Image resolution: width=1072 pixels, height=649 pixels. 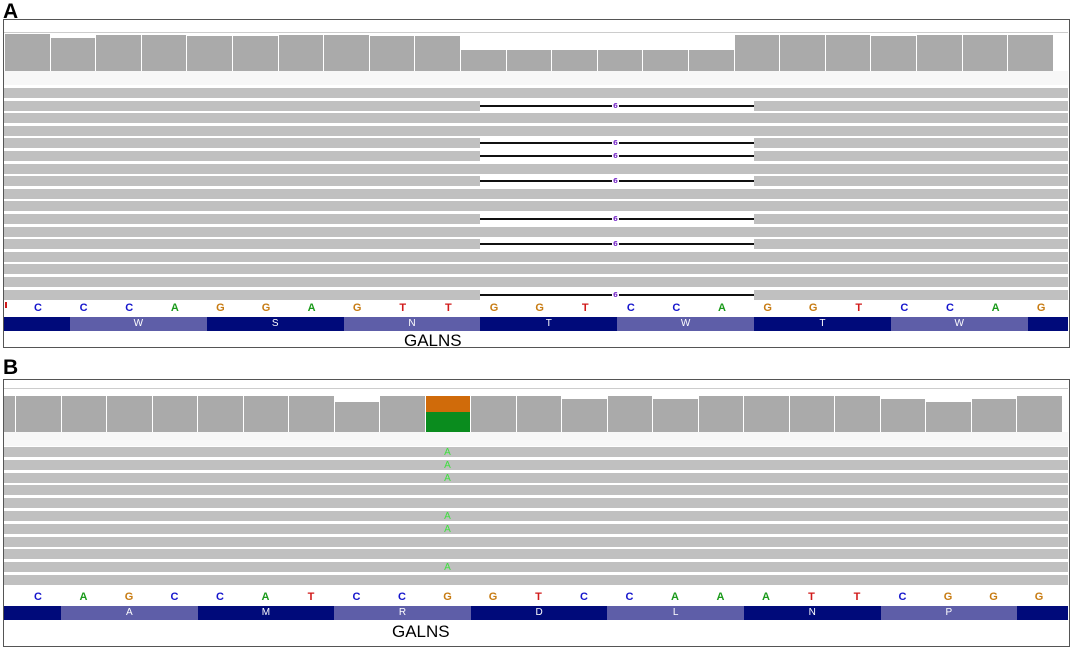 I want to click on amino-acid-cell: W, so click(x=685, y=324).